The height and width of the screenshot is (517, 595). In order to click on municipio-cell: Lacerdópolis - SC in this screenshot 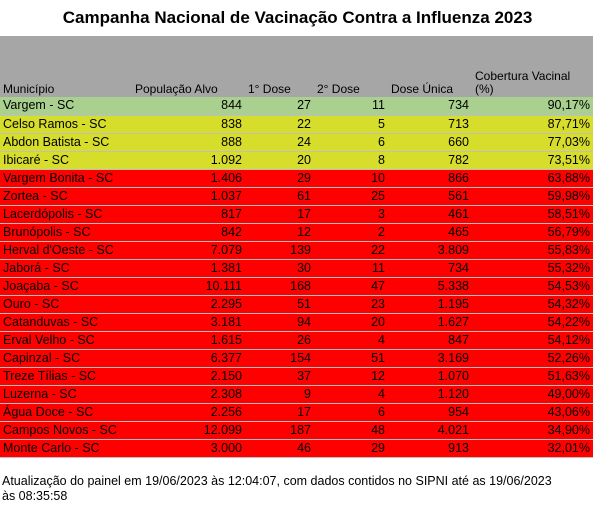, I will do `click(66, 214)`.